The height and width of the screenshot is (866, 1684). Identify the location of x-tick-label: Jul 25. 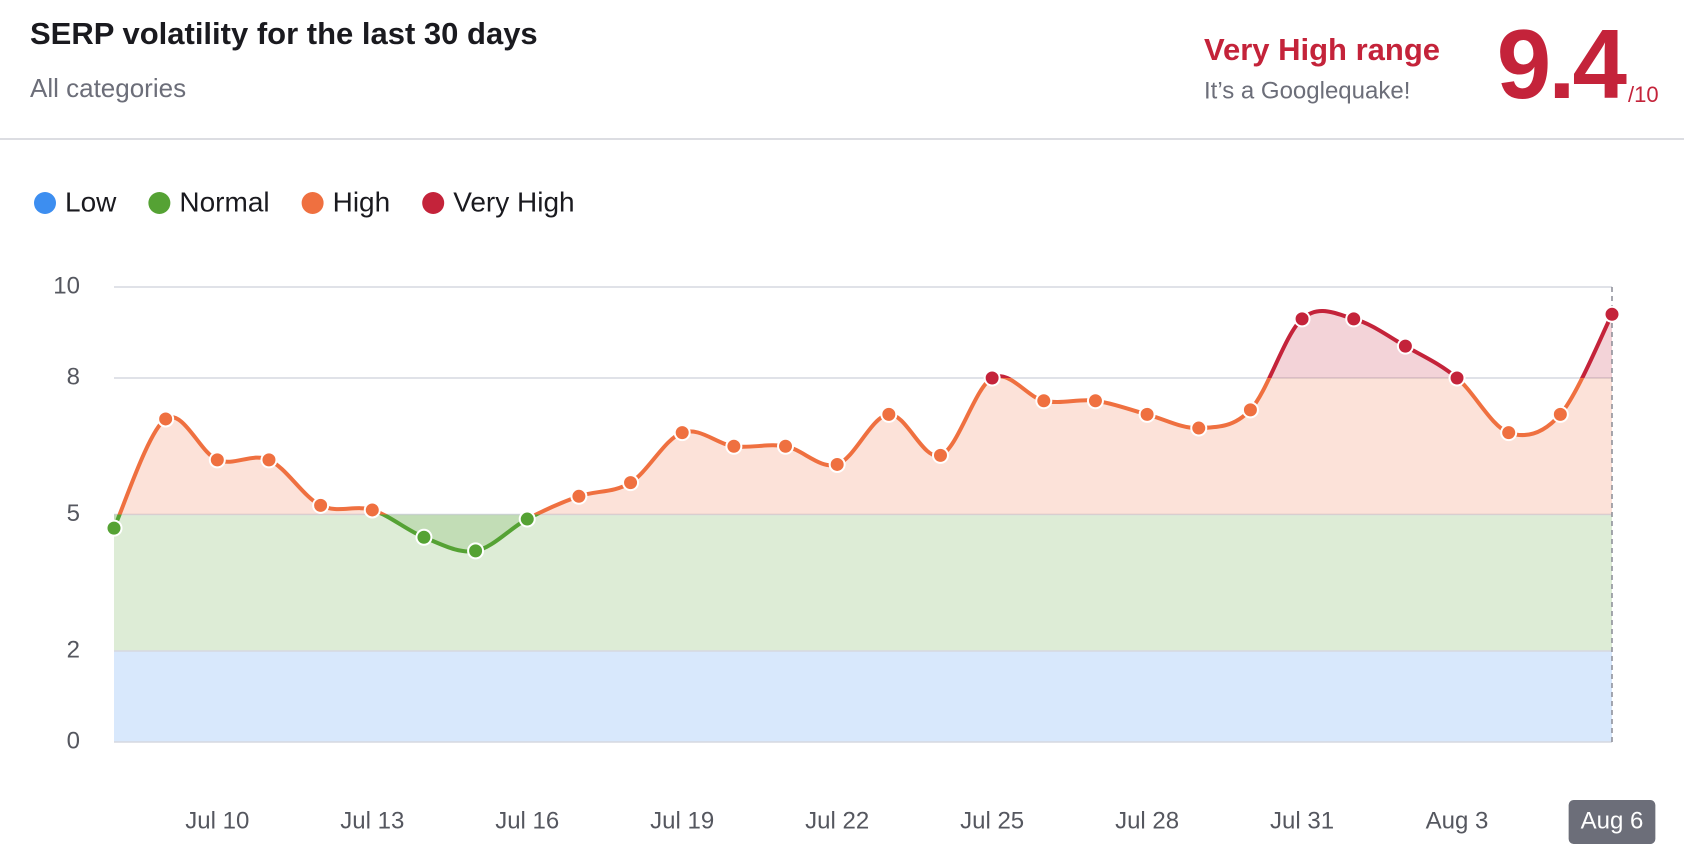
(992, 820).